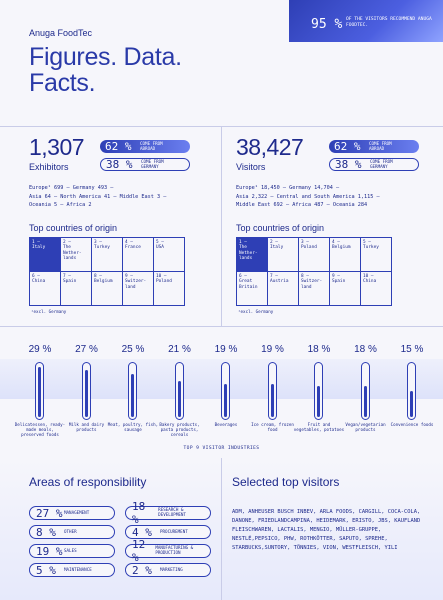 The width and height of the screenshot is (443, 600). What do you see at coordinates (48, 311) in the screenshot?
I see `exhibitors-footnote: ¹excl. Germany` at bounding box center [48, 311].